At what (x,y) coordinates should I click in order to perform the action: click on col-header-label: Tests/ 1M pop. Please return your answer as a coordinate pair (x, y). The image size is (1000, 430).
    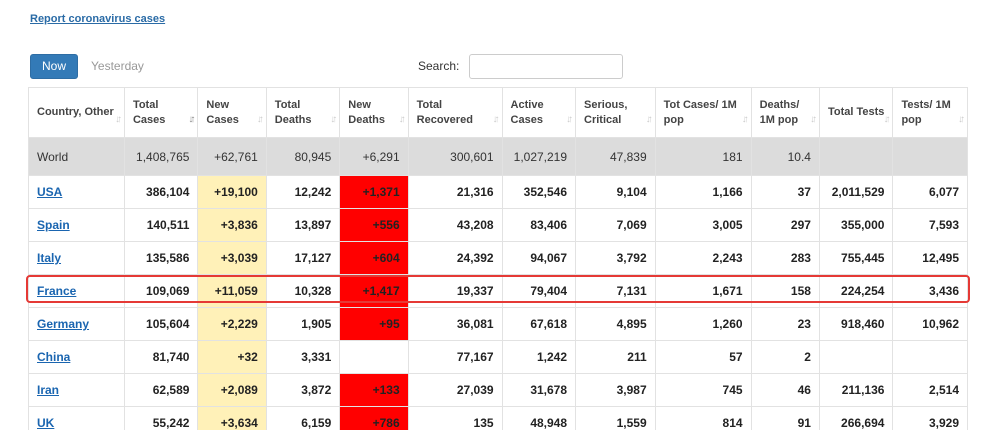
    Looking at the image, I should click on (926, 112).